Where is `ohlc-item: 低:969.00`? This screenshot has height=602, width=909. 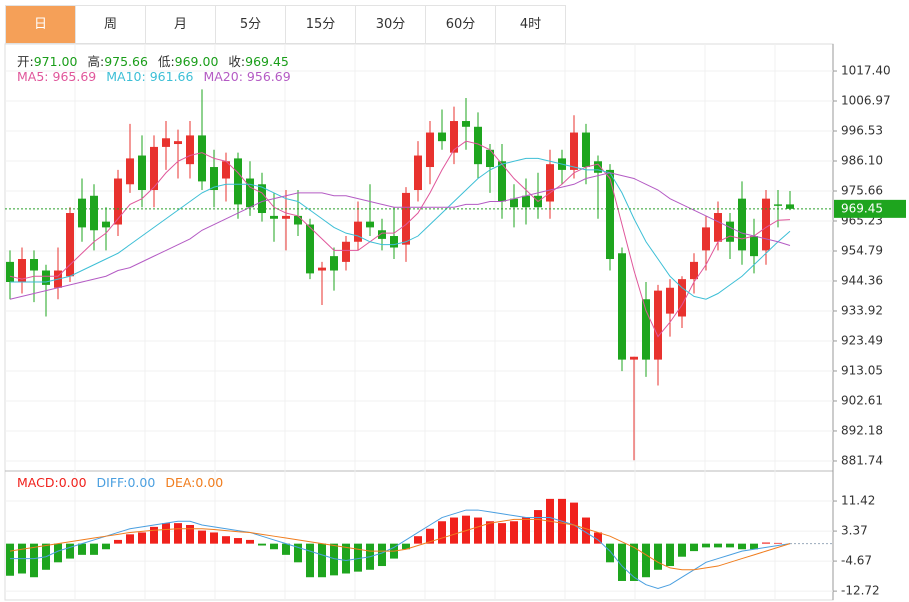
ohlc-item: 低:969.00 is located at coordinates (188, 61).